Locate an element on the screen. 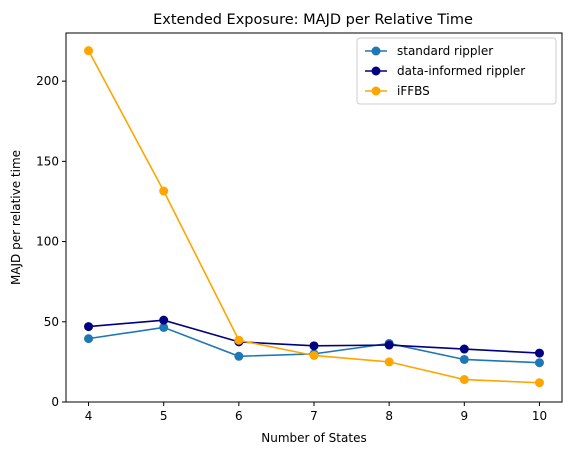 Image resolution: width=571 pixels, height=459 pixels. x-axis-label: Number of States is located at coordinates (313, 438).